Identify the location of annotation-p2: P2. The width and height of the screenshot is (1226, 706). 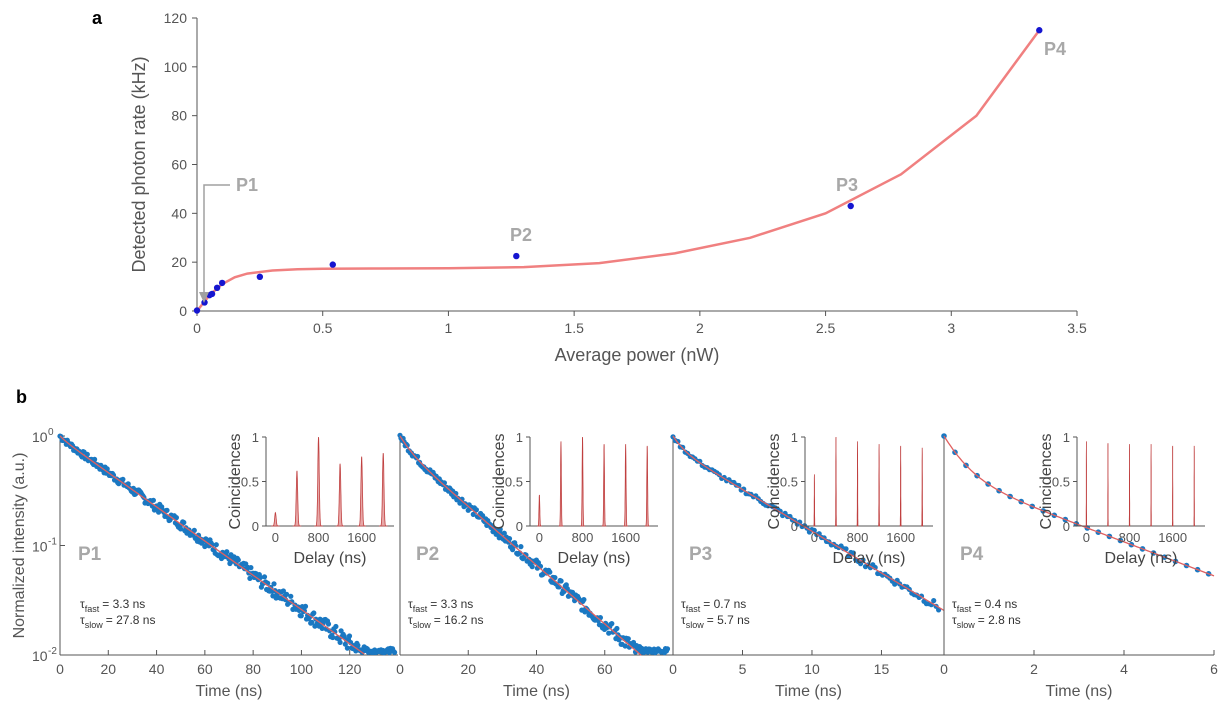
(521, 235).